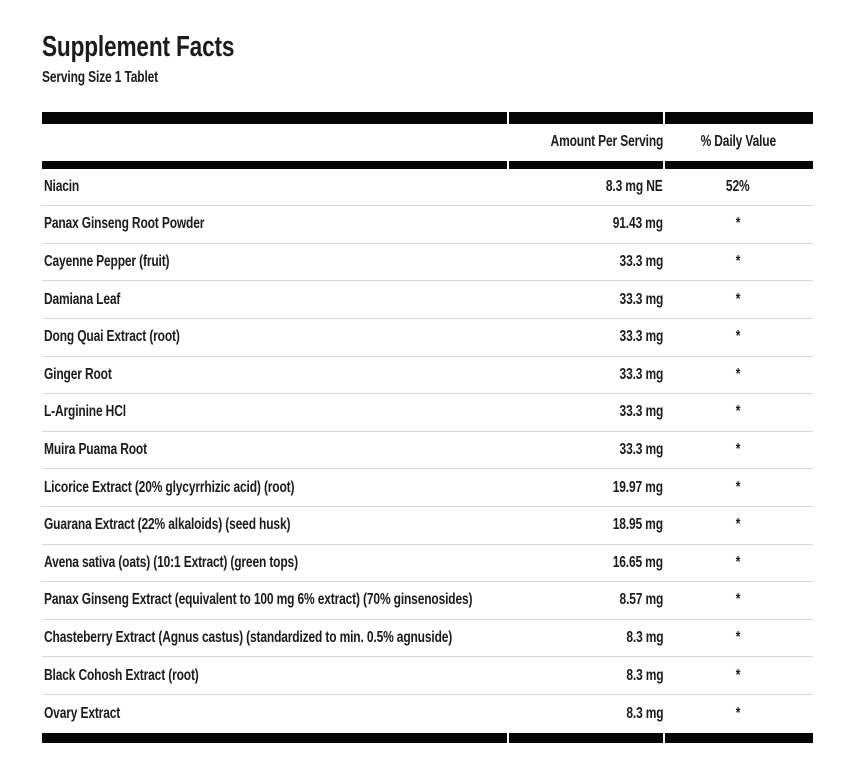  I want to click on table-row: Niacin 8.3 mg NE 52%, so click(427, 188).